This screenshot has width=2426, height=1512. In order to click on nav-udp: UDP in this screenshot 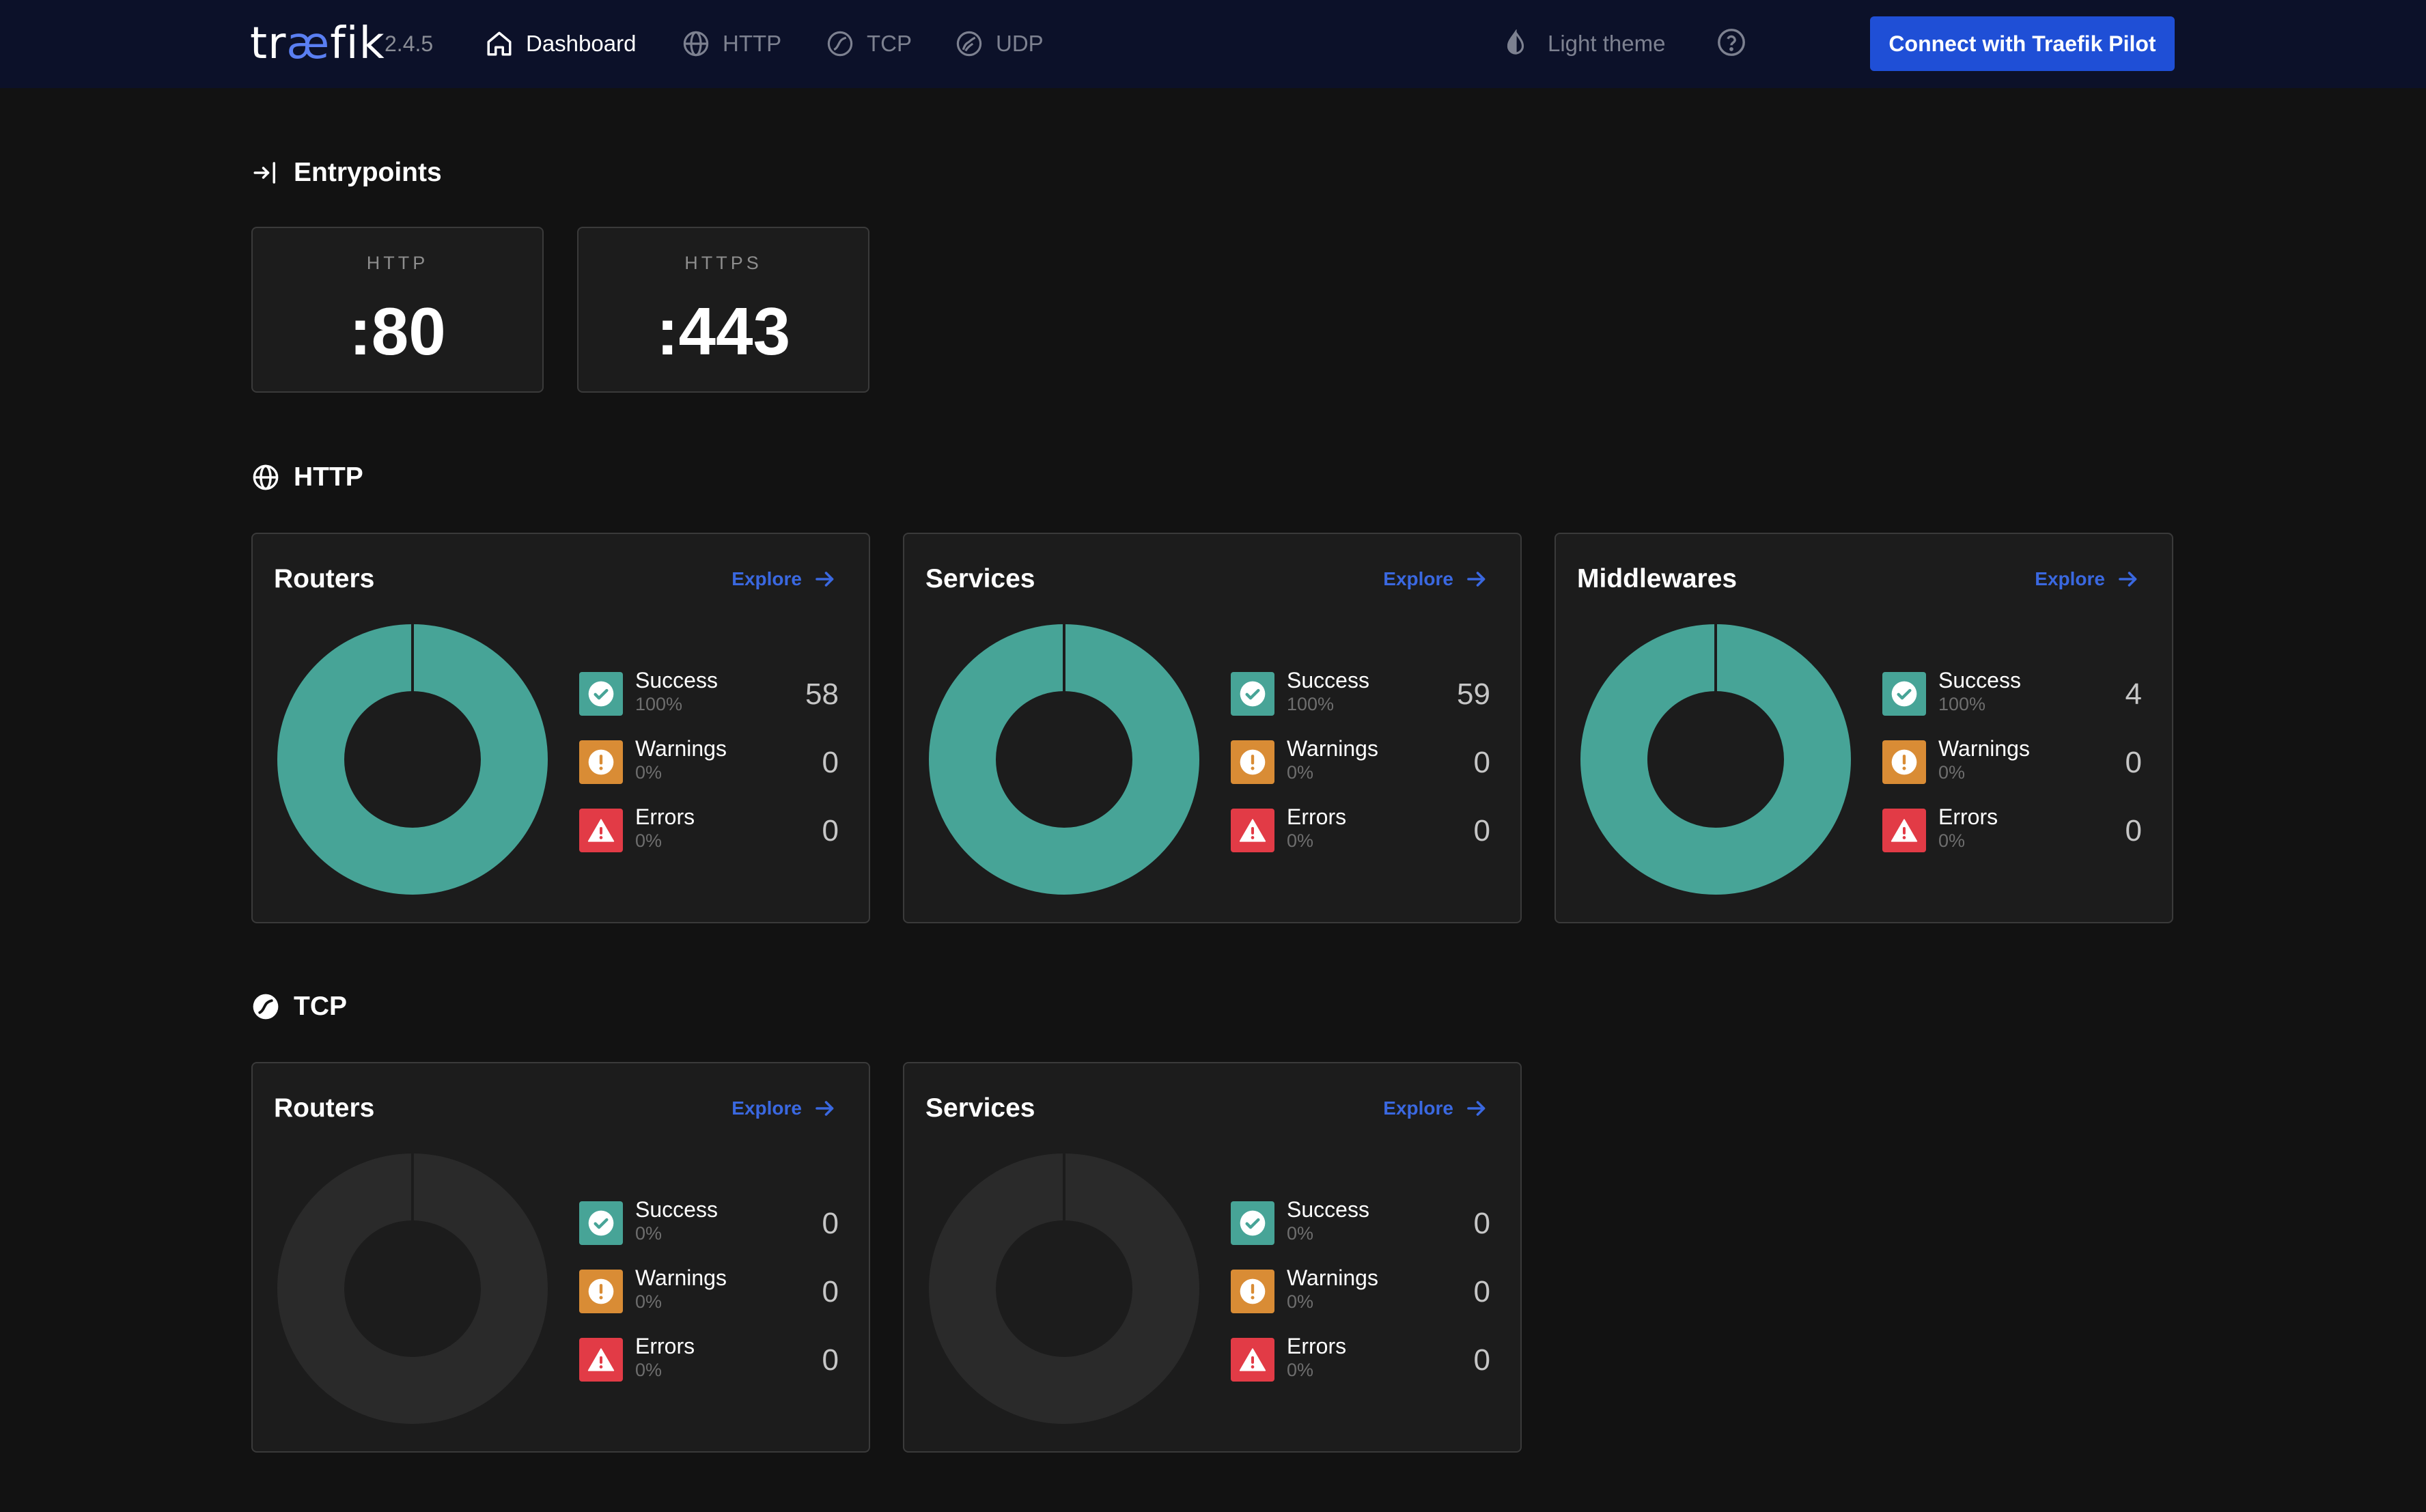, I will do `click(999, 44)`.